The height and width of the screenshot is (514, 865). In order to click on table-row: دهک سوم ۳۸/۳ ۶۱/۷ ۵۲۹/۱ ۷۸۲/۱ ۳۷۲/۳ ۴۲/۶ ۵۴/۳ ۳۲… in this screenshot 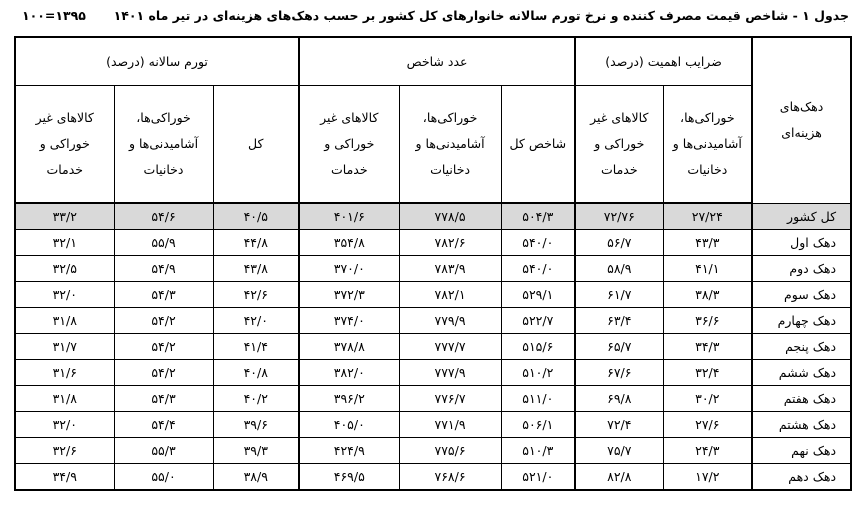, I will do `click(433, 294)`.